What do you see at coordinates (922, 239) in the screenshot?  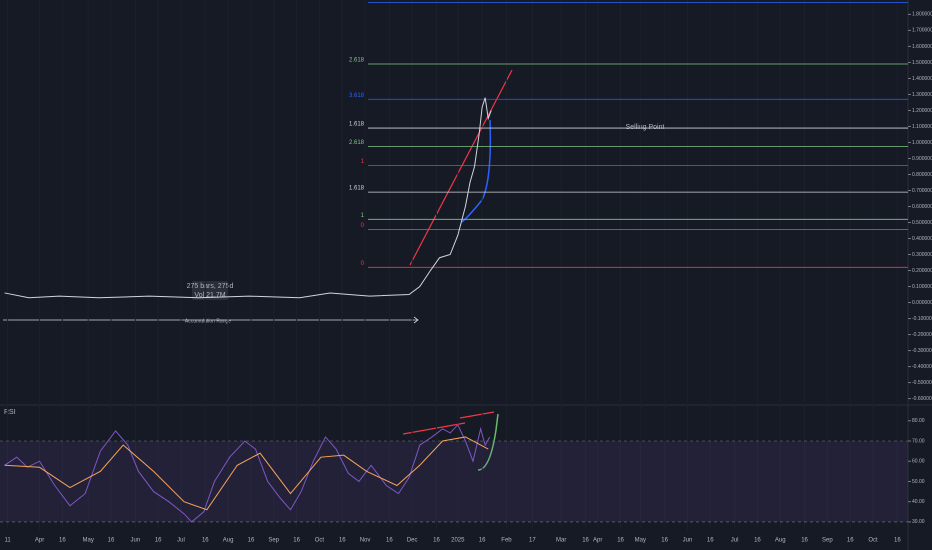 I see `y-tick-label: 0.400000` at bounding box center [922, 239].